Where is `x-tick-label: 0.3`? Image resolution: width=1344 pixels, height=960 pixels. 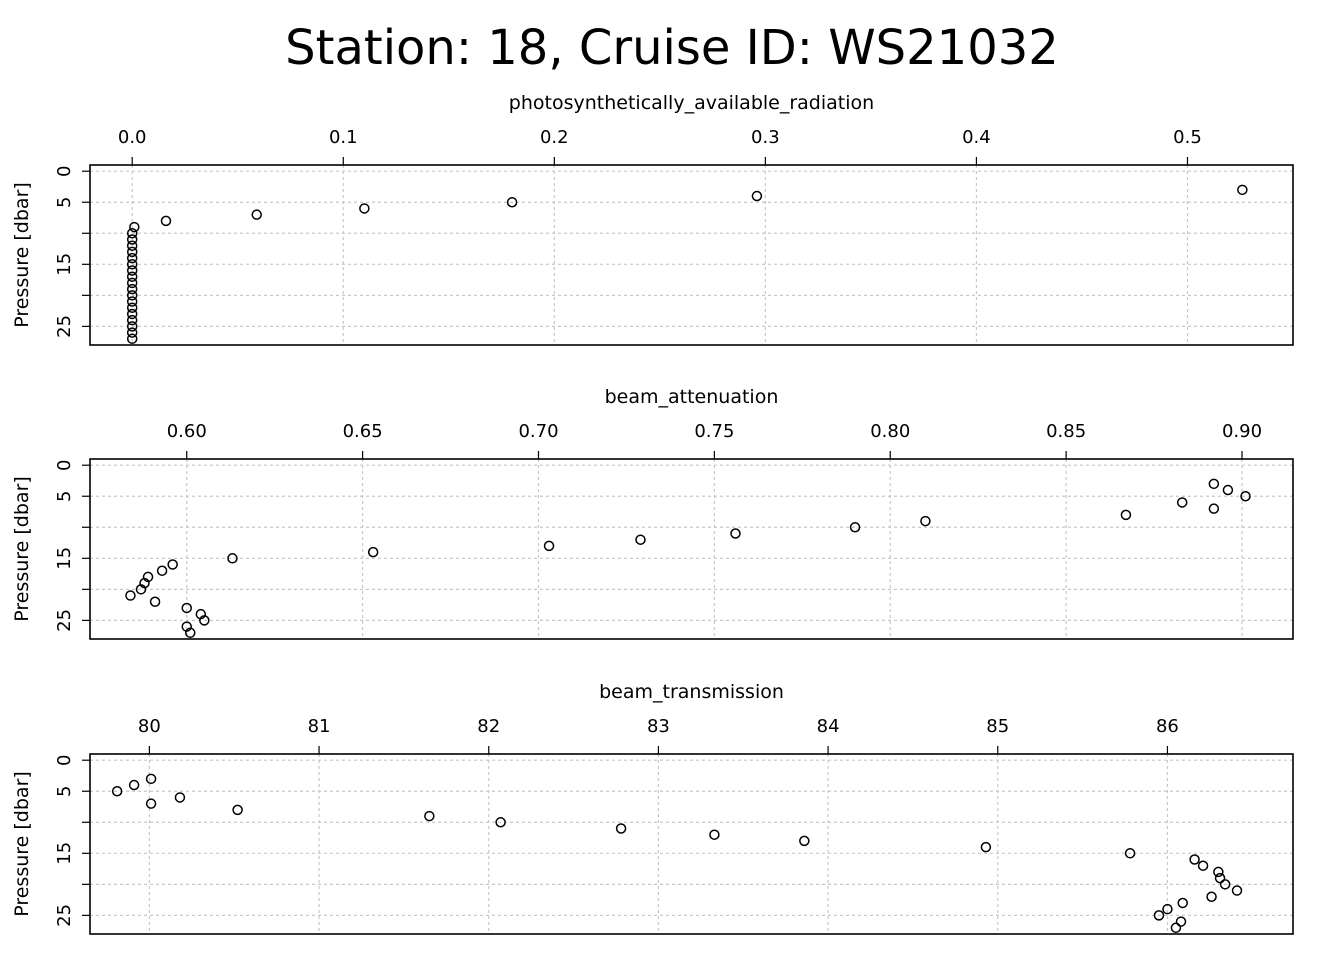 x-tick-label: 0.3 is located at coordinates (765, 137).